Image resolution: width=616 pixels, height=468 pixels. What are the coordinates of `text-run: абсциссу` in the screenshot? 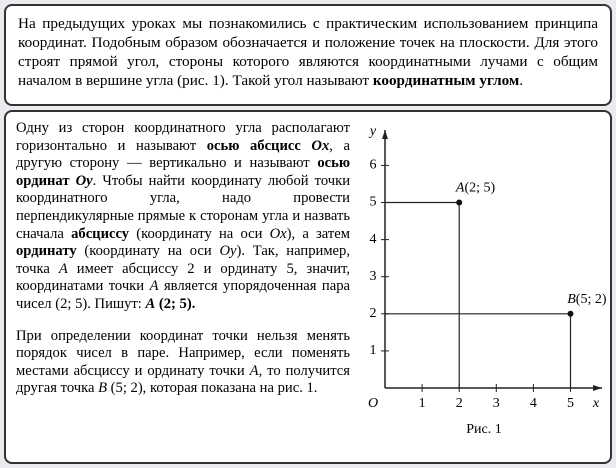 It's located at (100, 233).